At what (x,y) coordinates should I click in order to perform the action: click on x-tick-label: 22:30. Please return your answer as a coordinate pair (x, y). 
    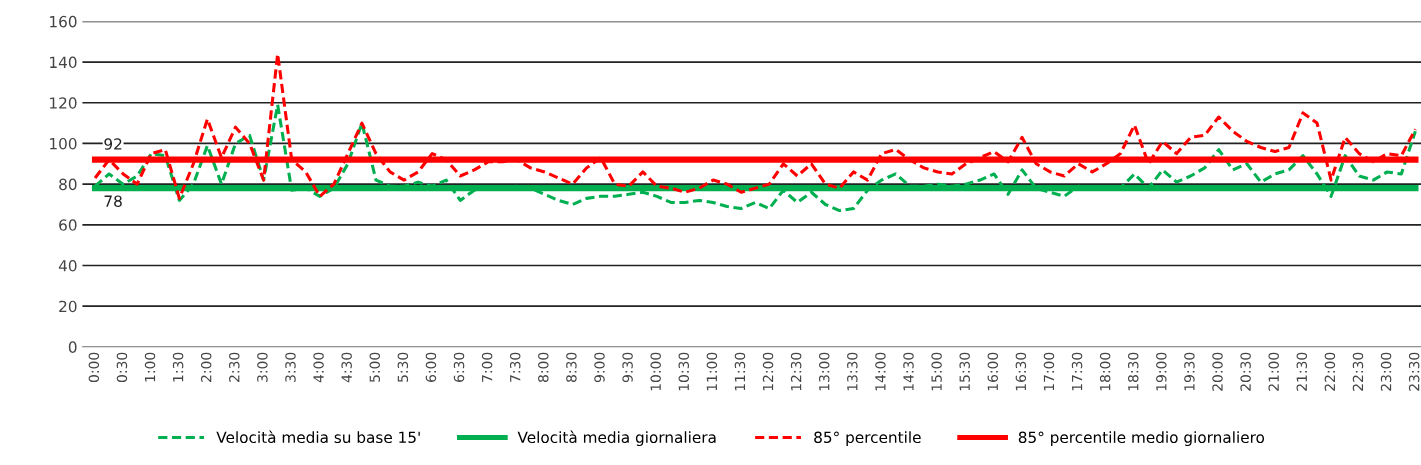
    Looking at the image, I should click on (1358, 371).